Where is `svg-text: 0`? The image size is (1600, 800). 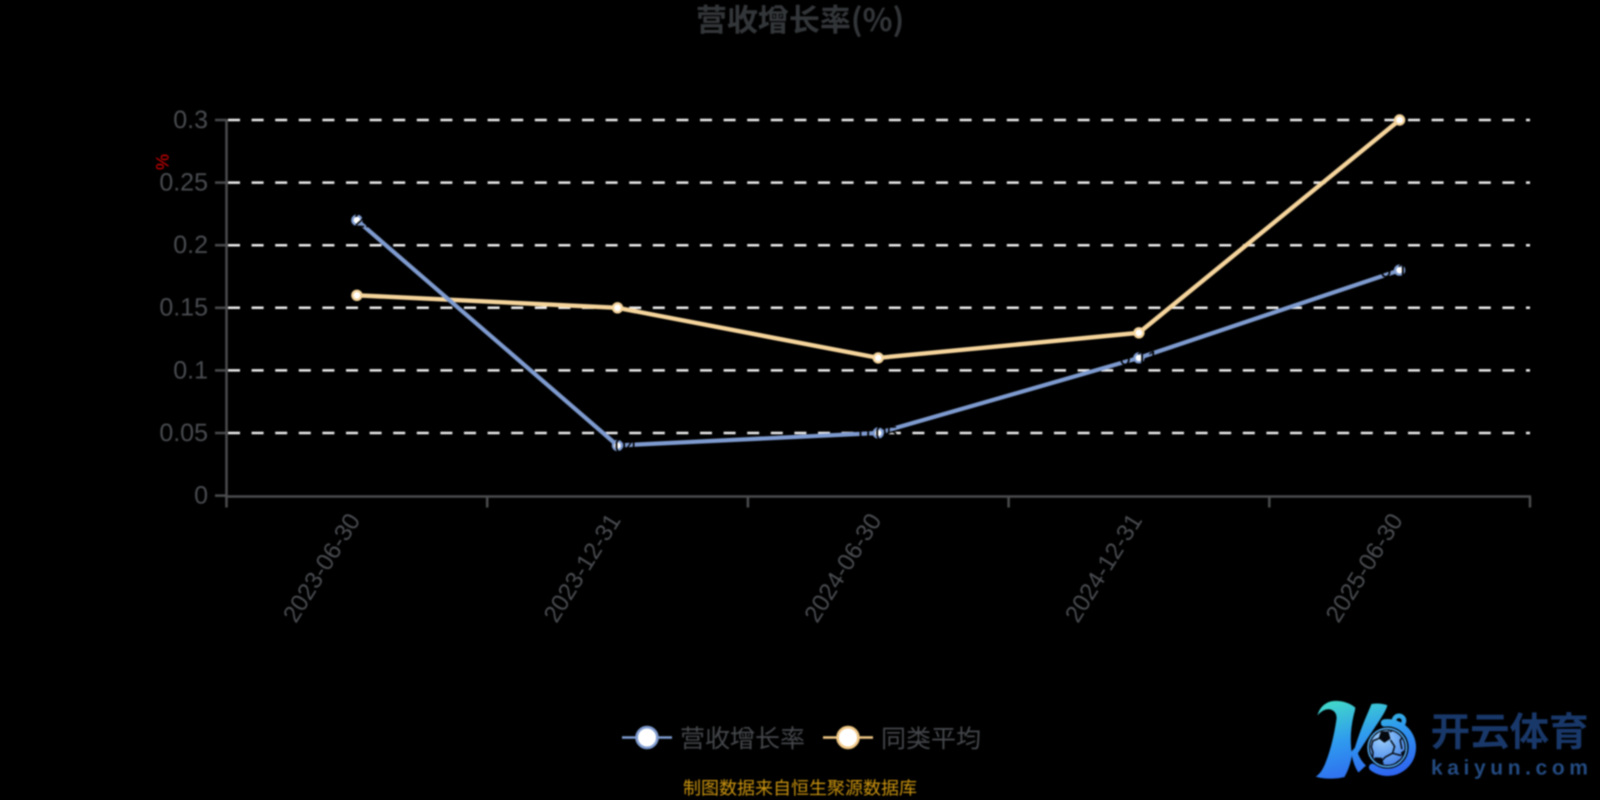
svg-text: 0 is located at coordinates (201, 496).